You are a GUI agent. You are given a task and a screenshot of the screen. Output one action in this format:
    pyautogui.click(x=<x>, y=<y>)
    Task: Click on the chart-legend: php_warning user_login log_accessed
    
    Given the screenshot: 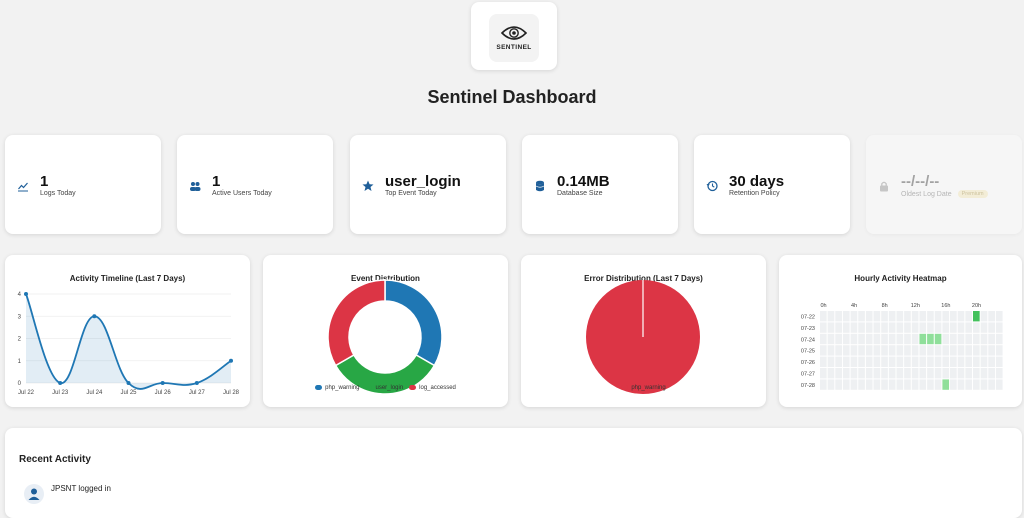 What is the action you would take?
    pyautogui.click(x=385, y=388)
    